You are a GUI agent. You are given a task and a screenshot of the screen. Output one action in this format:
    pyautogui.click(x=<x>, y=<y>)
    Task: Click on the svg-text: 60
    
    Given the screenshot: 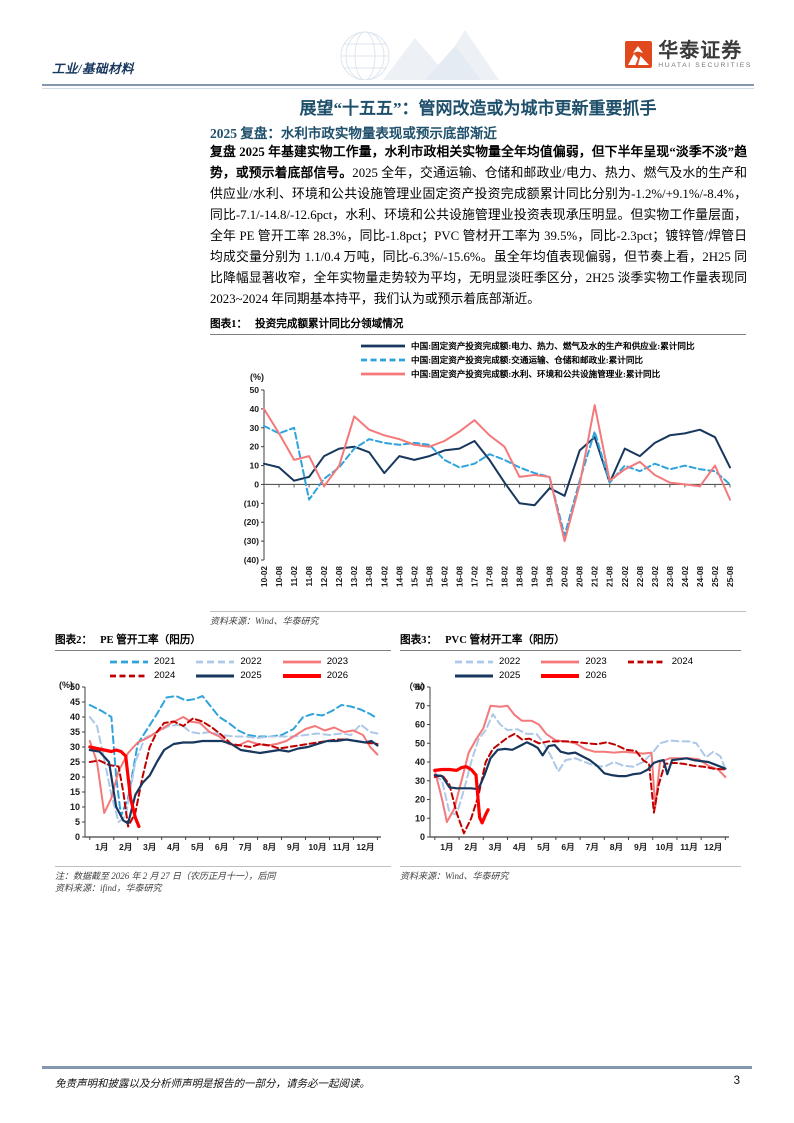 What is the action you would take?
    pyautogui.click(x=420, y=725)
    